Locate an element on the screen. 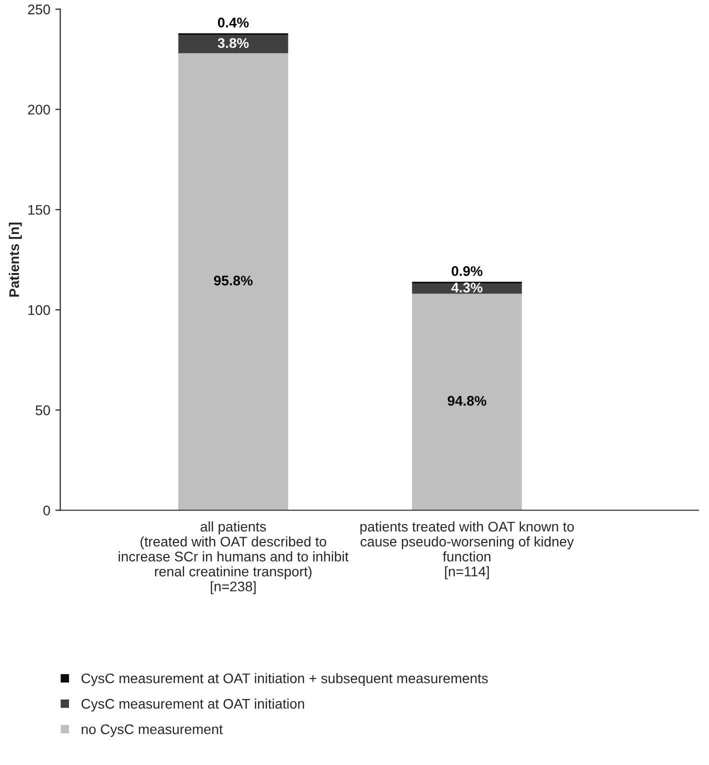 This screenshot has width=709, height=765. y-tick-label: 150 is located at coordinates (39, 209).